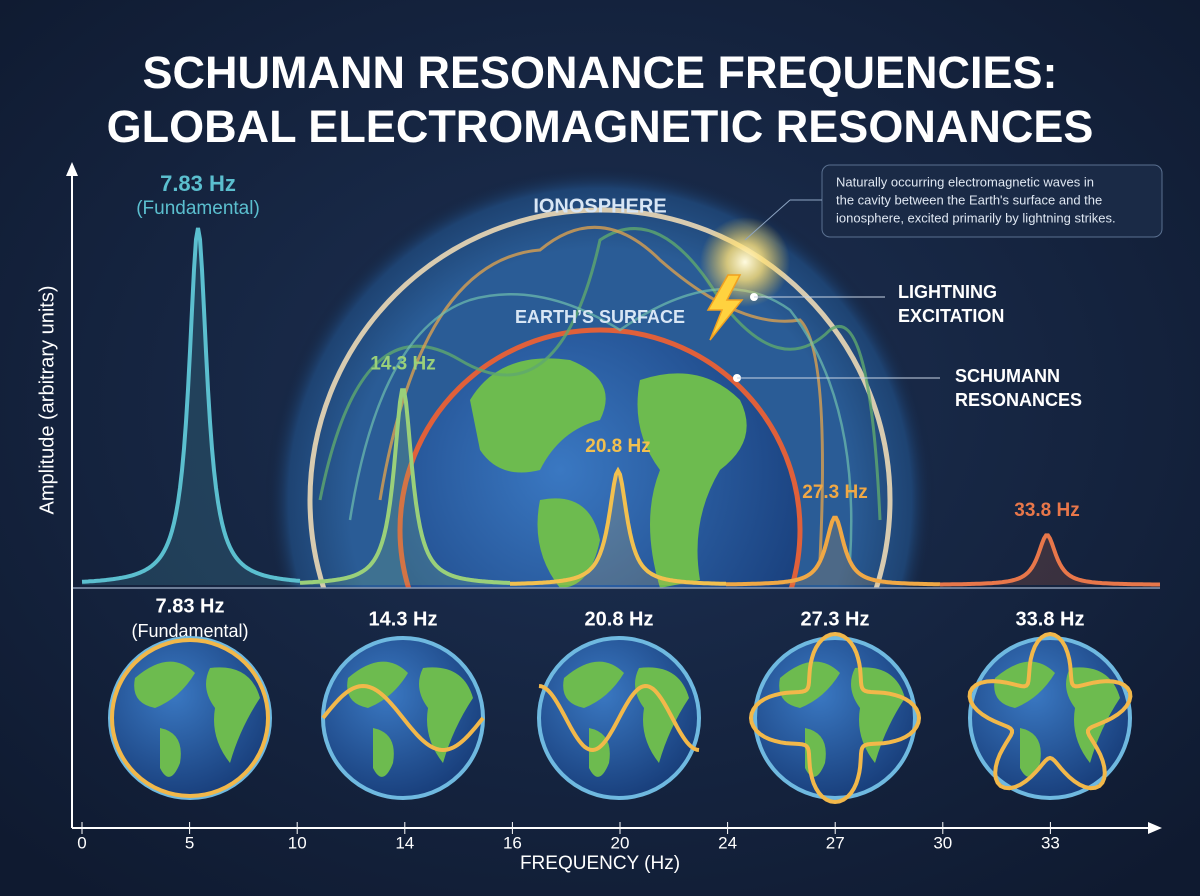 The height and width of the screenshot is (896, 1200). What do you see at coordinates (1046, 510) in the screenshot?
I see `peak-label: 33.8 Hz` at bounding box center [1046, 510].